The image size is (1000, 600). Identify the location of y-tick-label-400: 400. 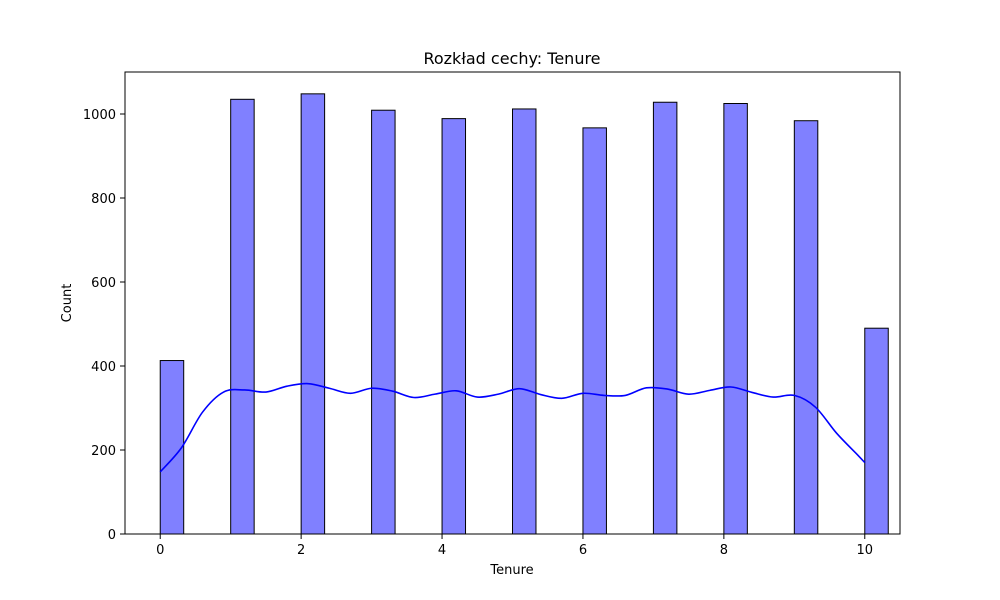
(103, 367).